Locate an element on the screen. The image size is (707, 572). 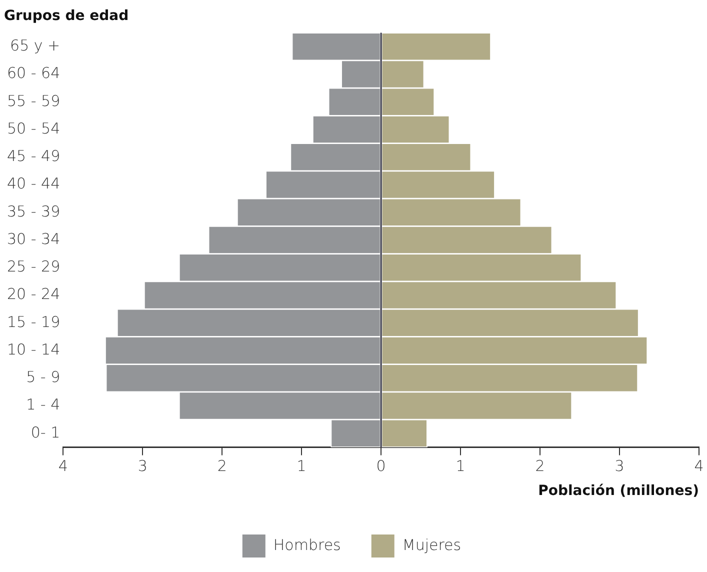
x-tick-label: 0 is located at coordinates (381, 466).